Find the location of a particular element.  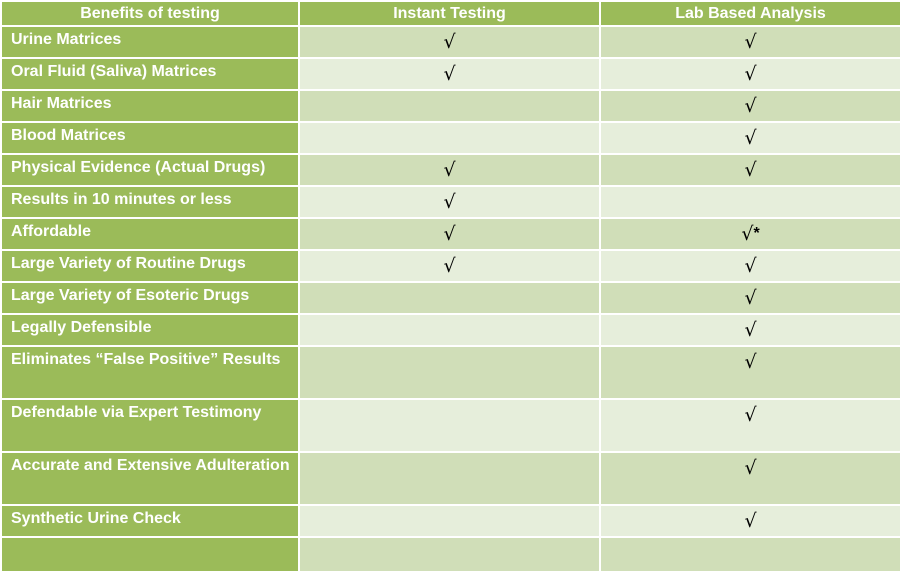

table-row: Synthetic Urine Check √ is located at coordinates (450, 521).